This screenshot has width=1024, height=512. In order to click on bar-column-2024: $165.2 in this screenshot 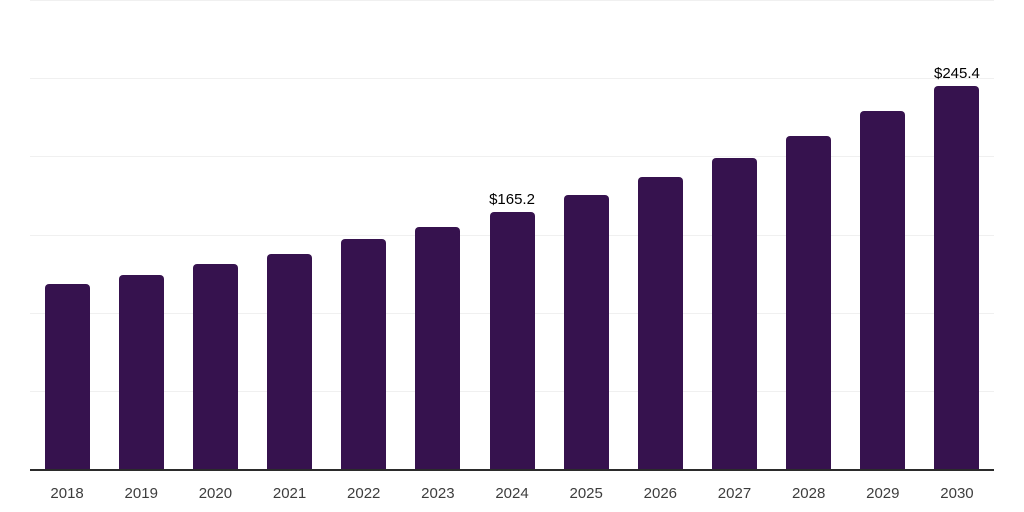, I will do `click(512, 235)`.